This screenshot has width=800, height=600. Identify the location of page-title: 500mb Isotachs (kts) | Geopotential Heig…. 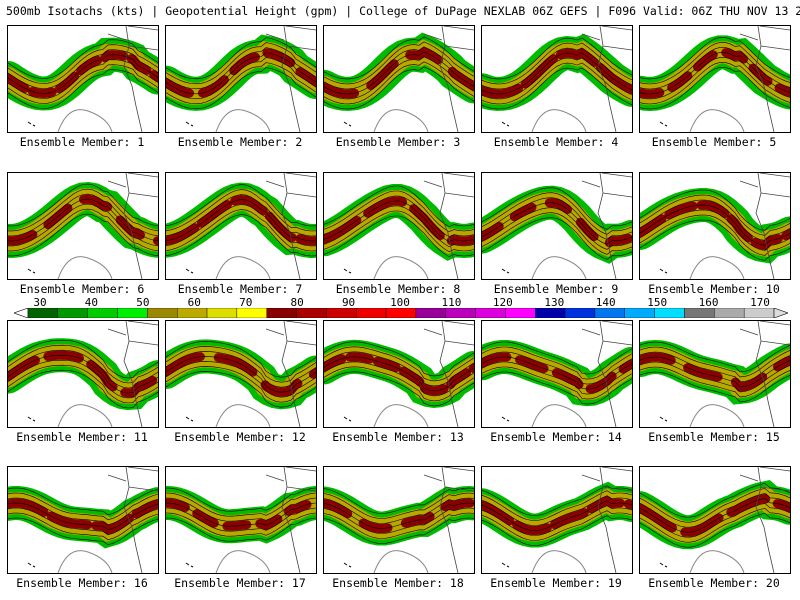
(403, 11).